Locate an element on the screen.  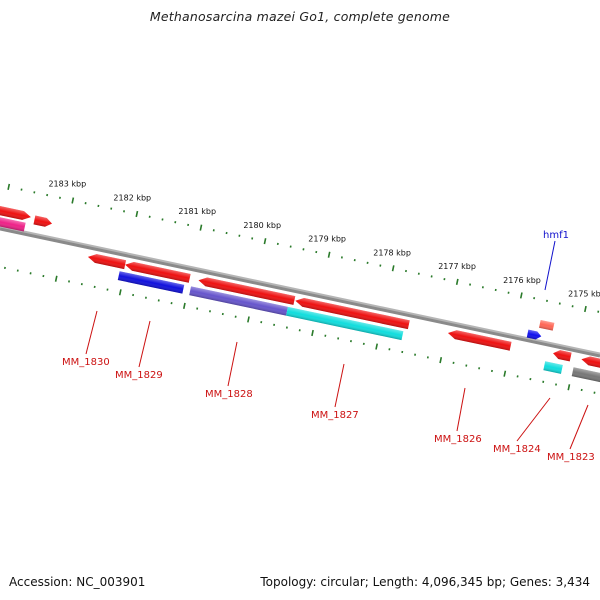
gene-label: MM_1823 is located at coordinates (571, 457).